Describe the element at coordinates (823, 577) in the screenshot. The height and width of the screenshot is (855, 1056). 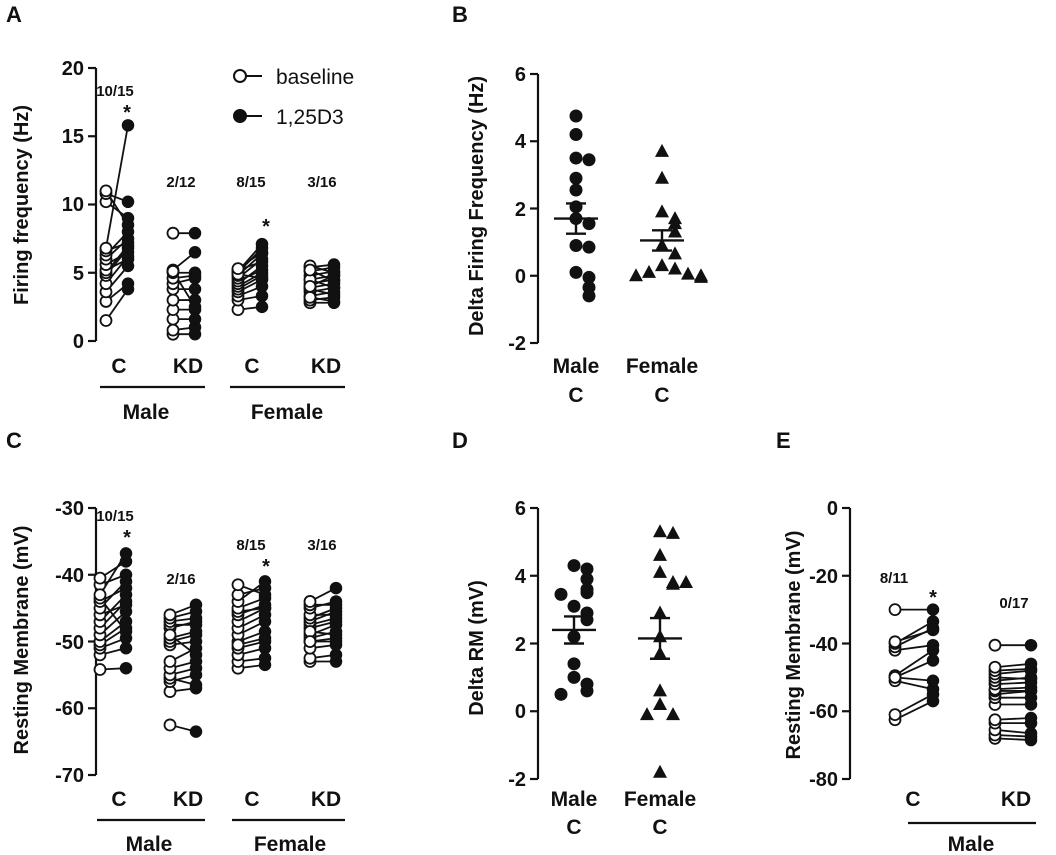
I see `y-tick-label: -20` at that location.